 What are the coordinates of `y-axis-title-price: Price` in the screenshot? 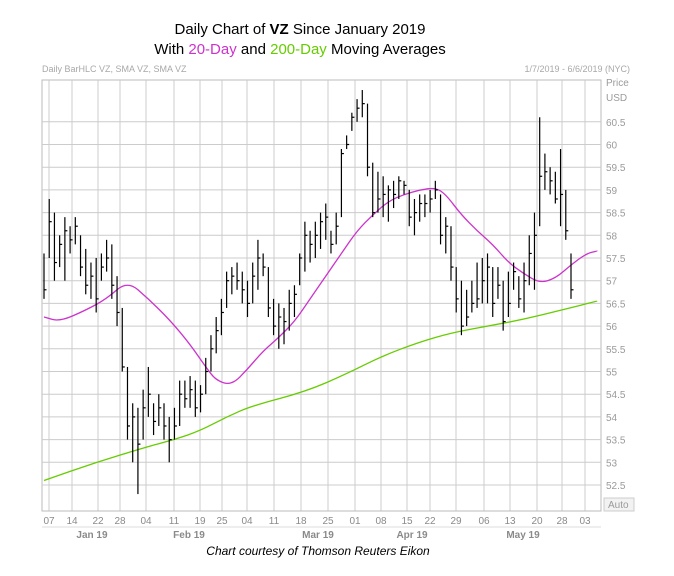 It's located at (617, 83).